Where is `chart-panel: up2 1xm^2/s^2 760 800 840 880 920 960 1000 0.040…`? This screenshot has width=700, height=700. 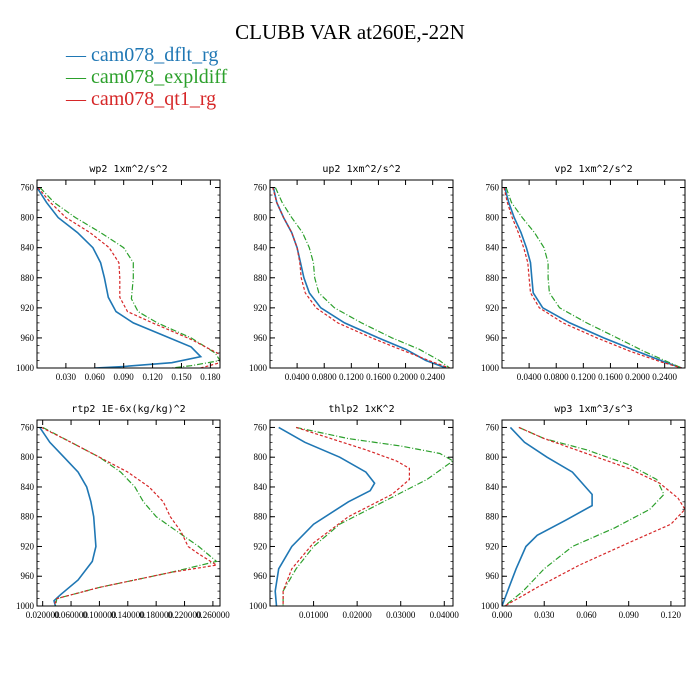 chart-panel: up2 1xm^2/s^2 760 800 840 880 920 960 1000 0.040… is located at coordinates (351, 273).